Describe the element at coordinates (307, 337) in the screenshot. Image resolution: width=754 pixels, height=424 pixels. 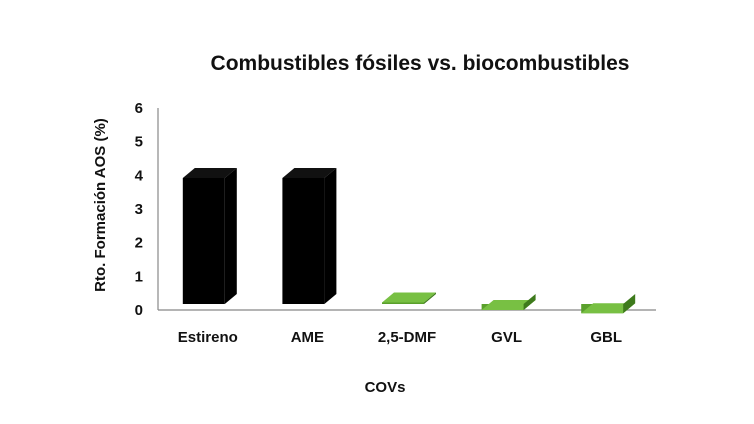
I see `x-tick-label: AME` at that location.